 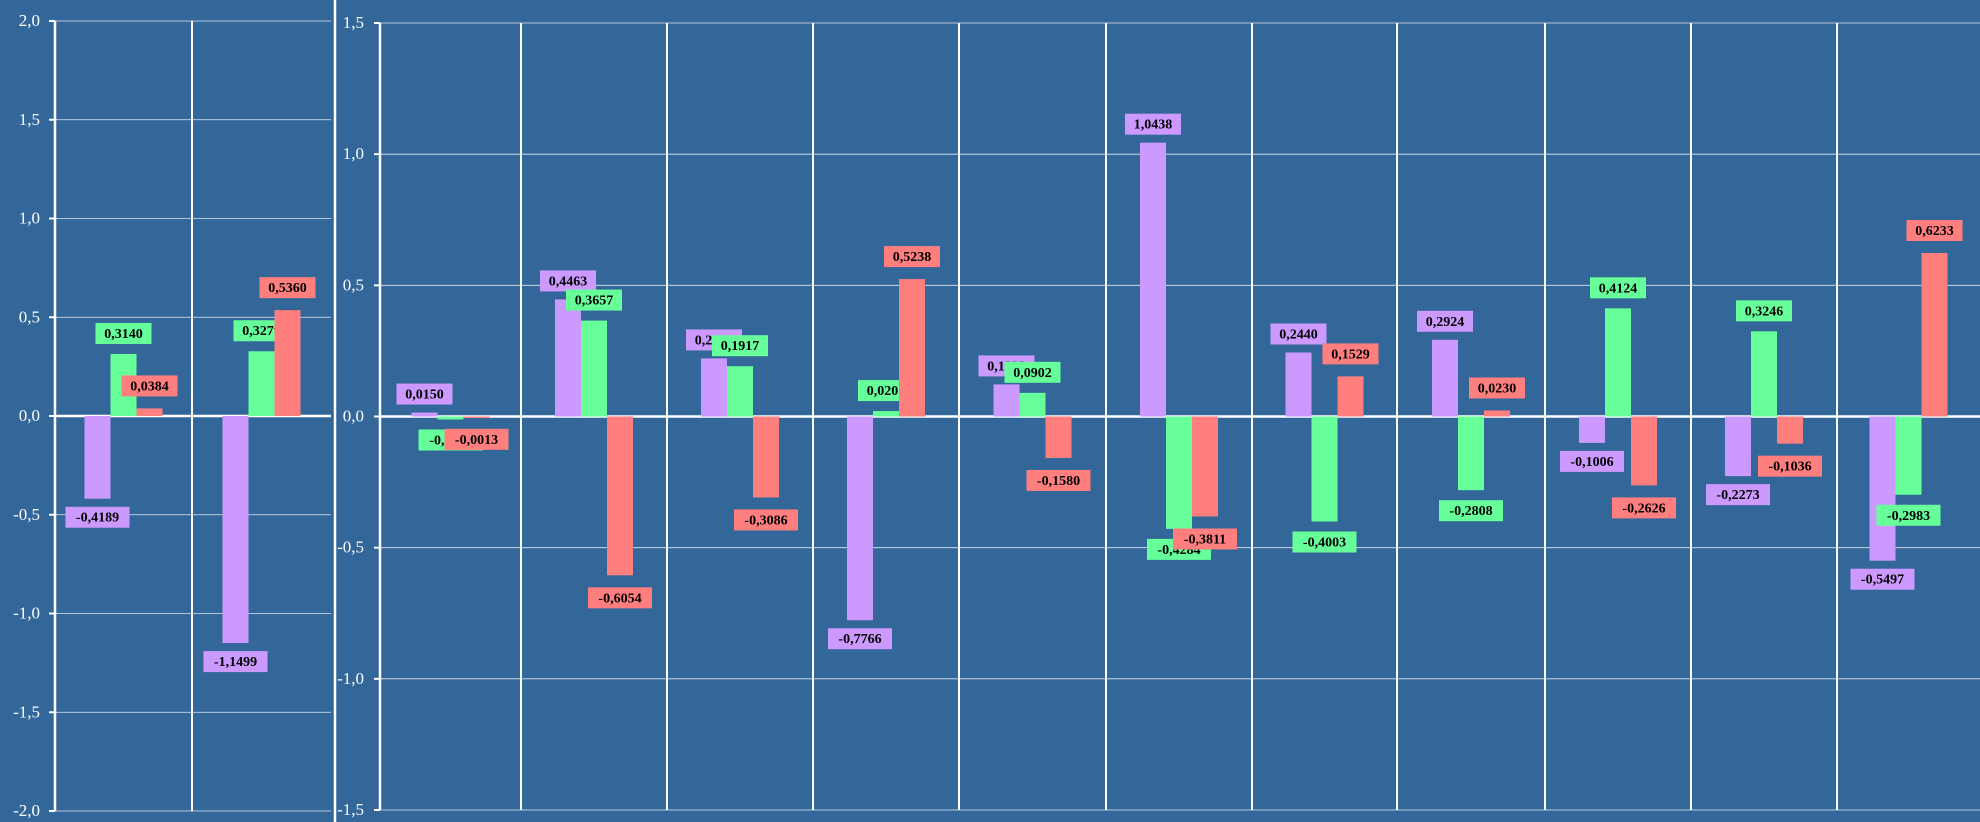 What do you see at coordinates (424, 395) in the screenshot?
I see `data-label: 0,0150` at bounding box center [424, 395].